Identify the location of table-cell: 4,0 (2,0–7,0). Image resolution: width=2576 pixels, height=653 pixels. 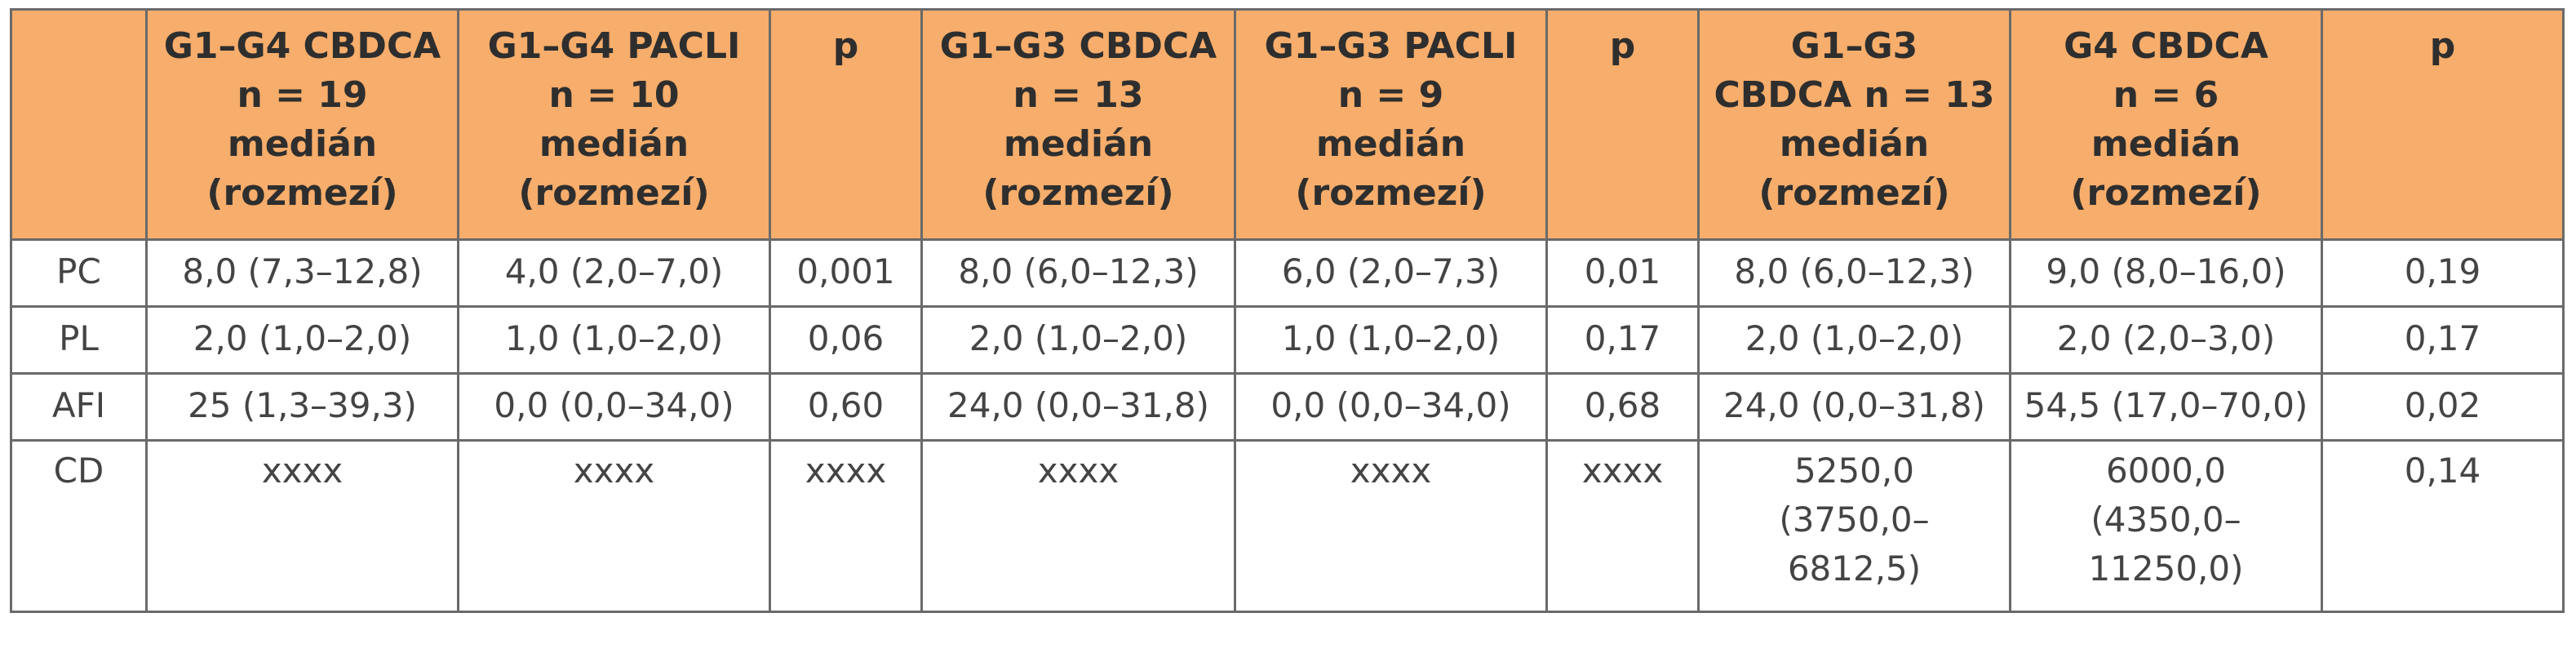
(614, 273).